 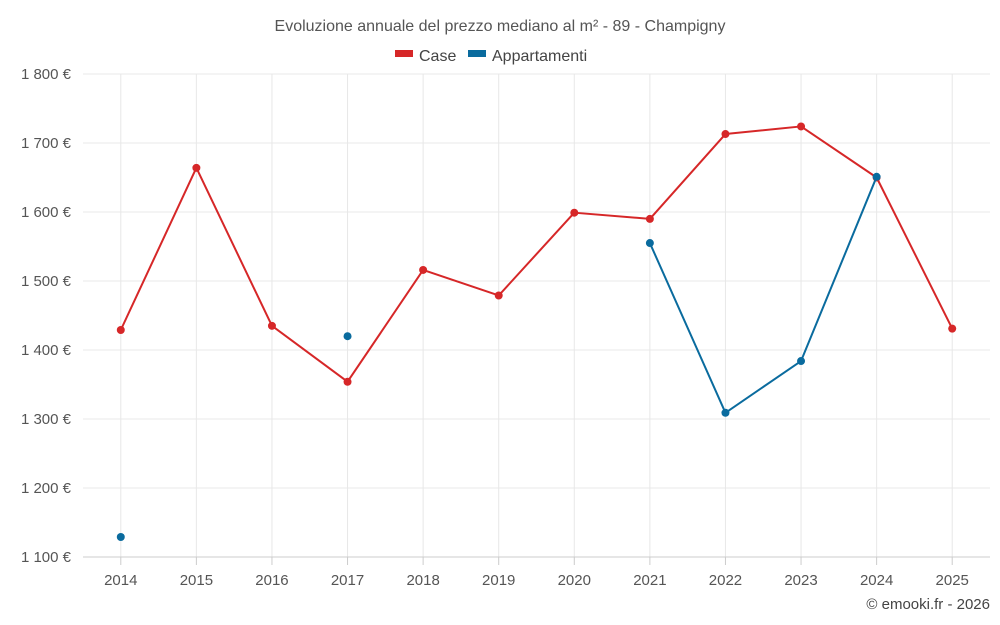 What do you see at coordinates (539, 56) in the screenshot?
I see `legend-label-appartamenti: Appartamenti` at bounding box center [539, 56].